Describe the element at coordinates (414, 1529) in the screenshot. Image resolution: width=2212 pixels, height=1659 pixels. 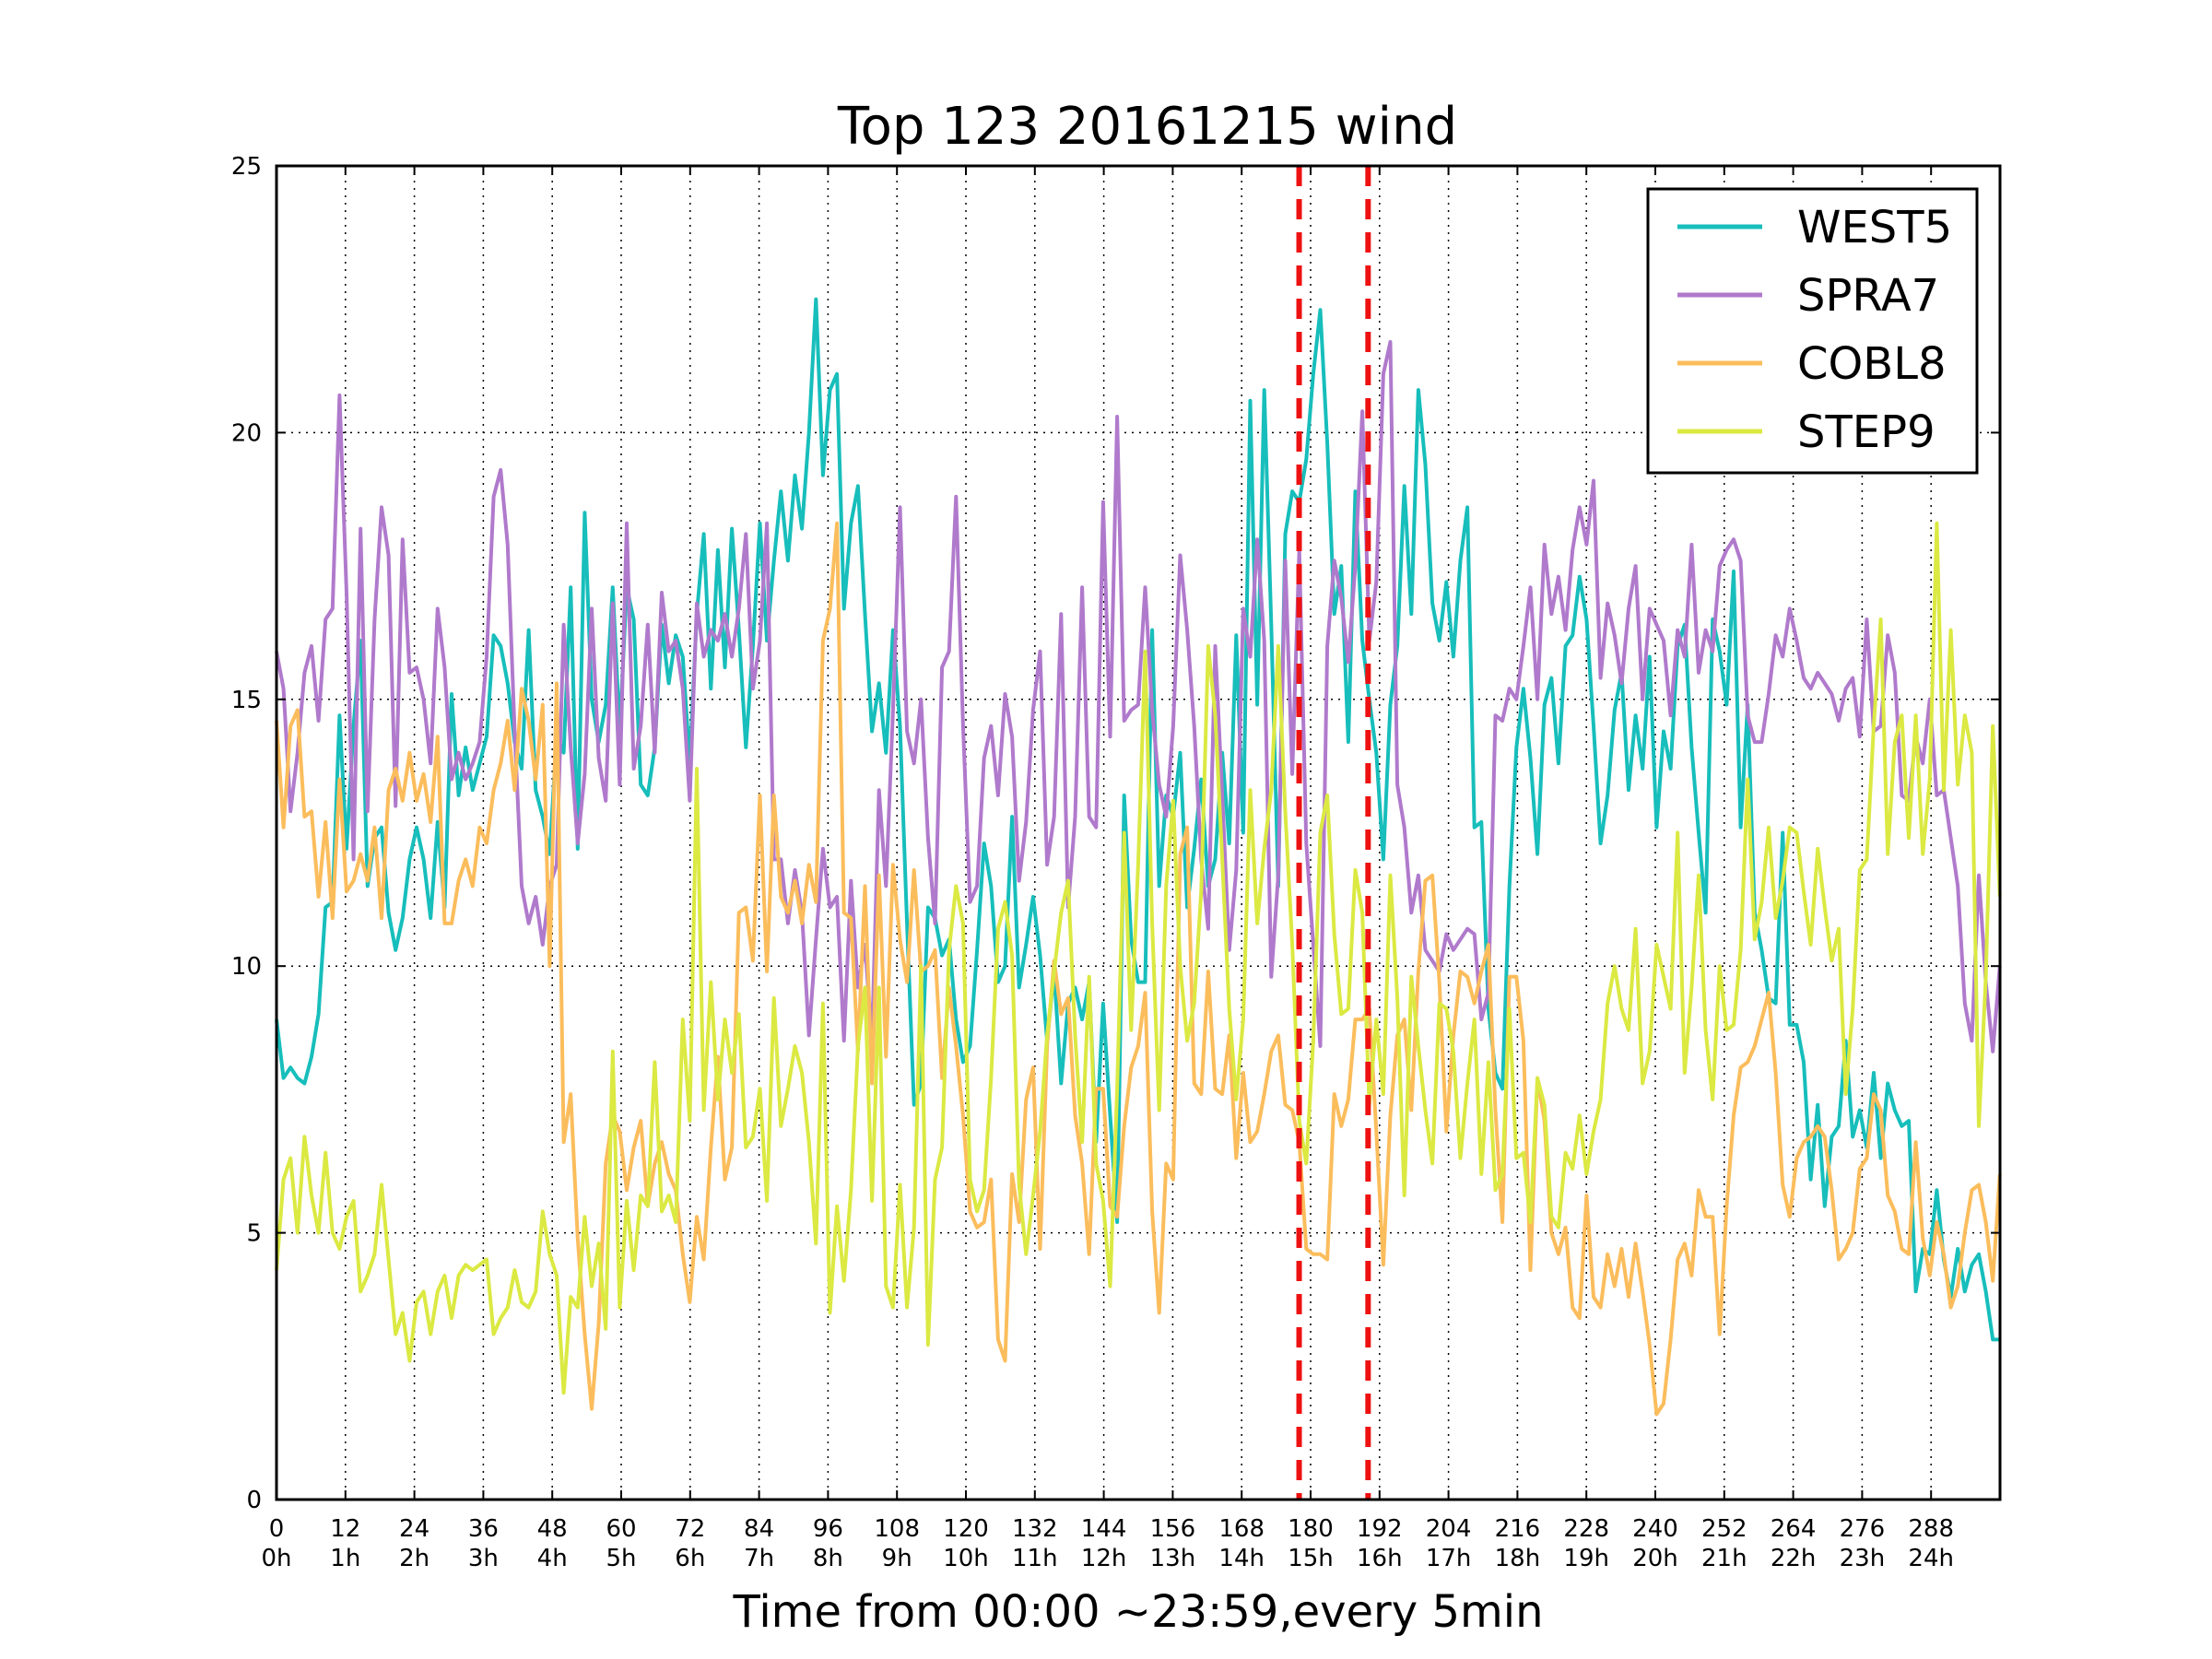
I see `x-tick-label: 24` at that location.